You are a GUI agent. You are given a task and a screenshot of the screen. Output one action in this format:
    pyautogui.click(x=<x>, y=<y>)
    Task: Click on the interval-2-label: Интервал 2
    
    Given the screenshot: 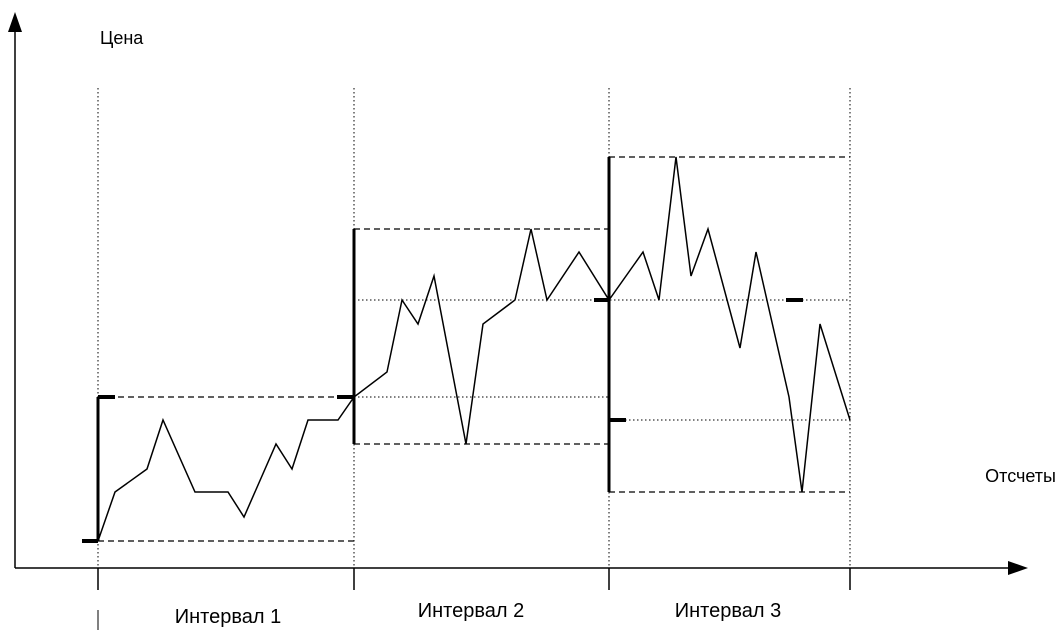 What is the action you would take?
    pyautogui.click(x=471, y=611)
    